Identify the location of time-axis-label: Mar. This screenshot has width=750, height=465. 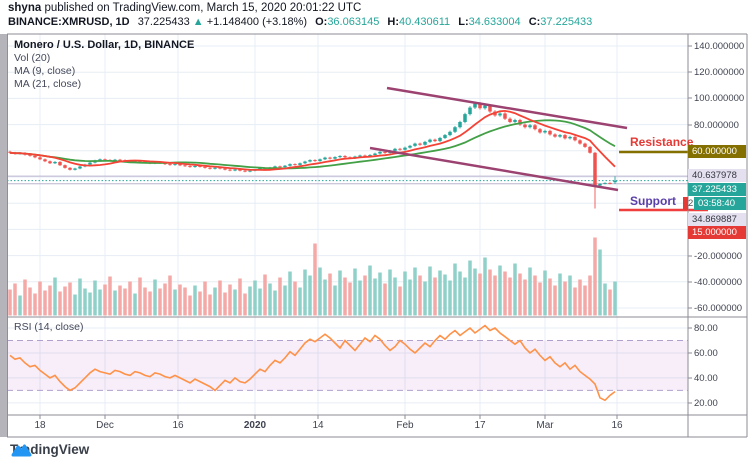
(545, 425).